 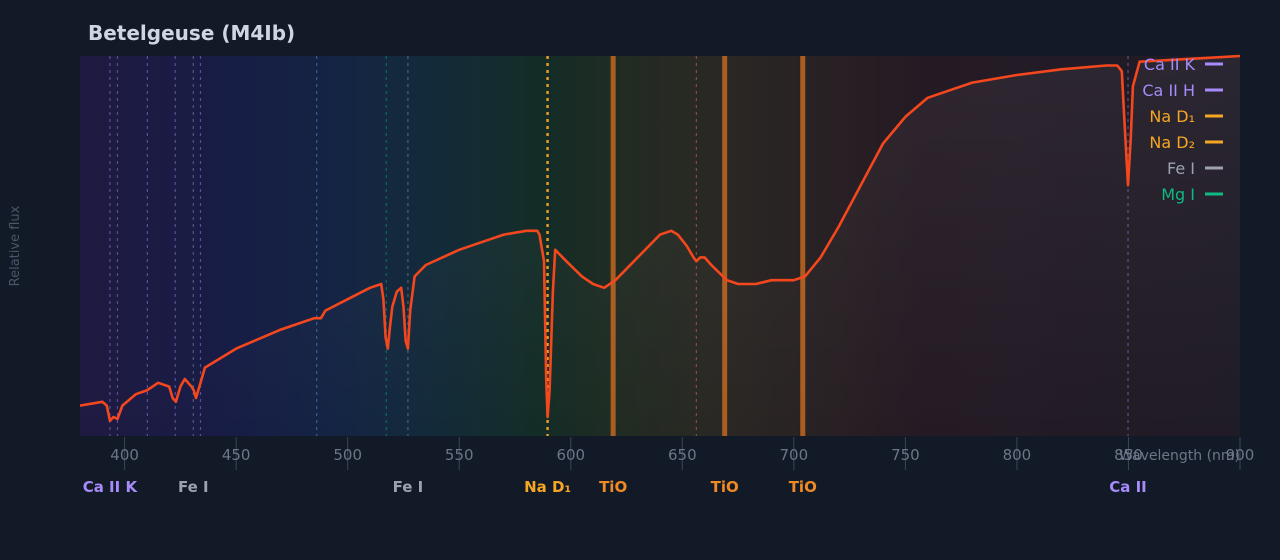 What do you see at coordinates (794, 455) in the screenshot?
I see `x-tick-label-6: 700` at bounding box center [794, 455].